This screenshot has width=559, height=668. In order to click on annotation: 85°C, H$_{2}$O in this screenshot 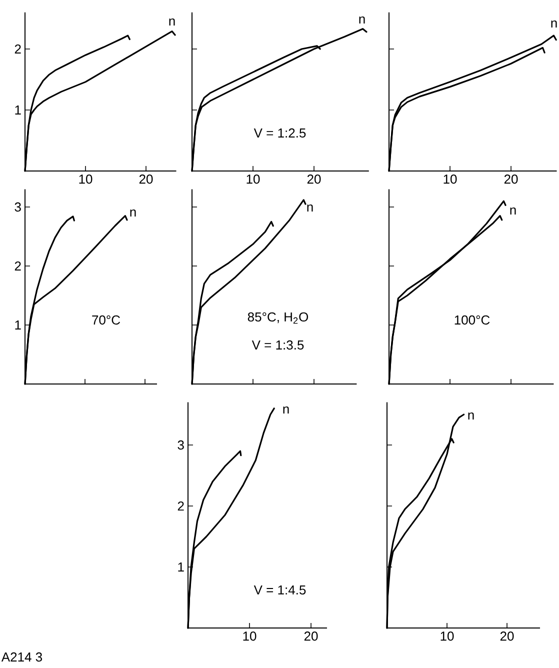, I will do `click(278, 318)`.